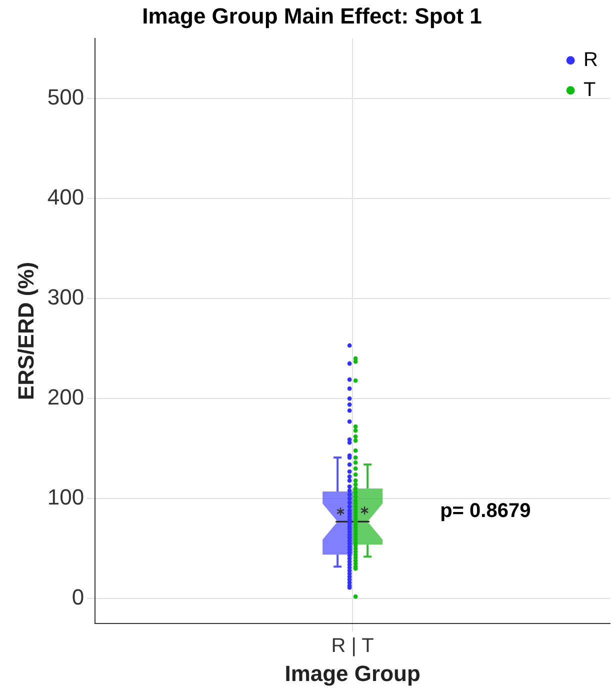 This screenshot has width=614, height=688. What do you see at coordinates (78, 597) in the screenshot?
I see `y-tick-label: 0` at bounding box center [78, 597].